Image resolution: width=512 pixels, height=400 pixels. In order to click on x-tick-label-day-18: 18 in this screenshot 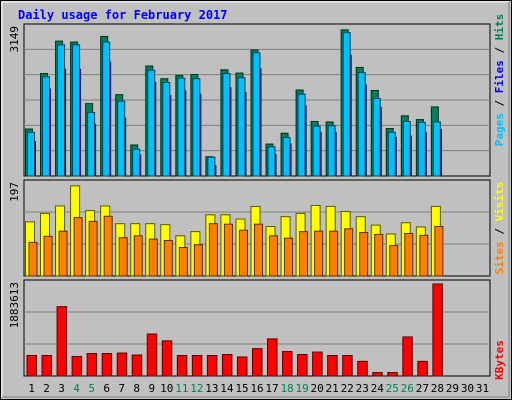, I will do `click(286, 388)`.